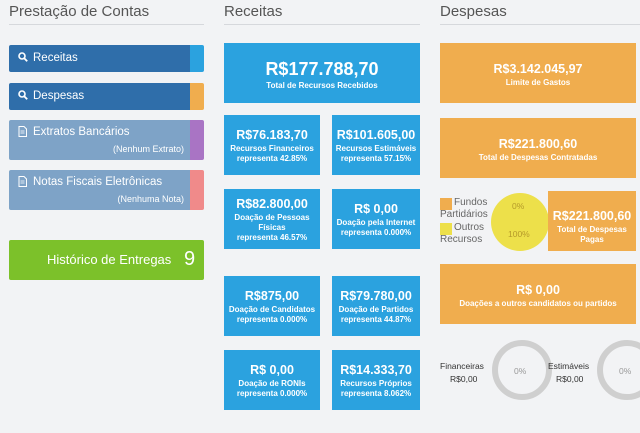  Describe the element at coordinates (518, 206) in the screenshot. I see `pie-label-fundos: 0%` at that location.